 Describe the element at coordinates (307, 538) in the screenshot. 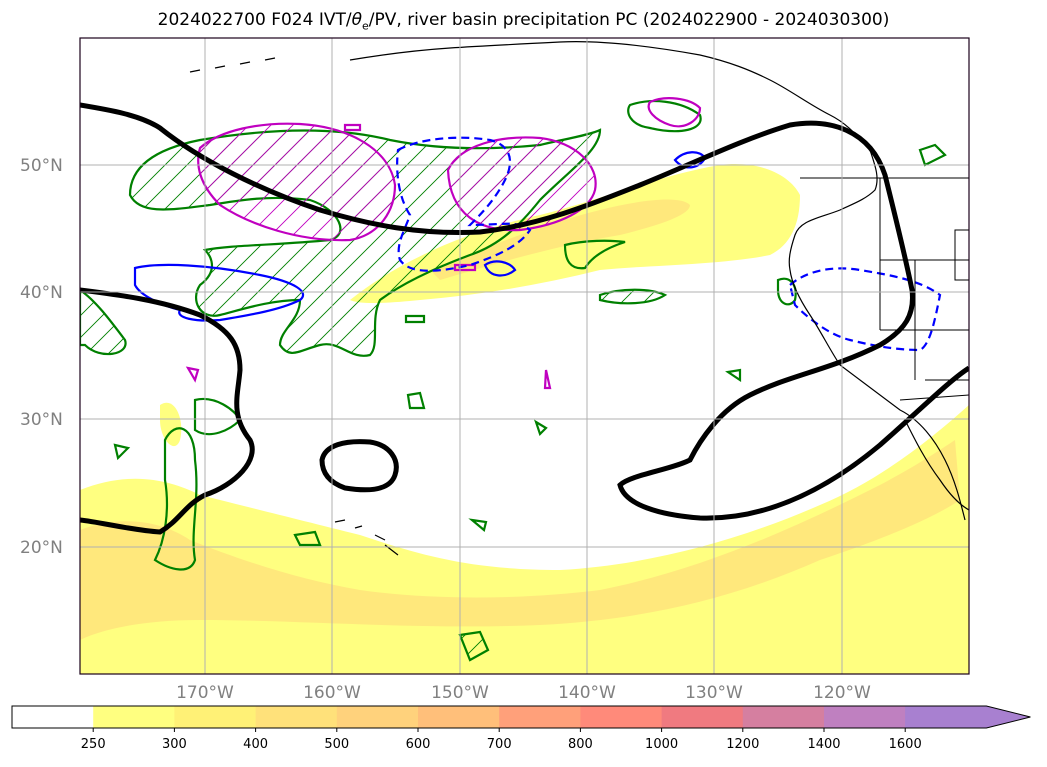

I see `green-region-s2` at that location.